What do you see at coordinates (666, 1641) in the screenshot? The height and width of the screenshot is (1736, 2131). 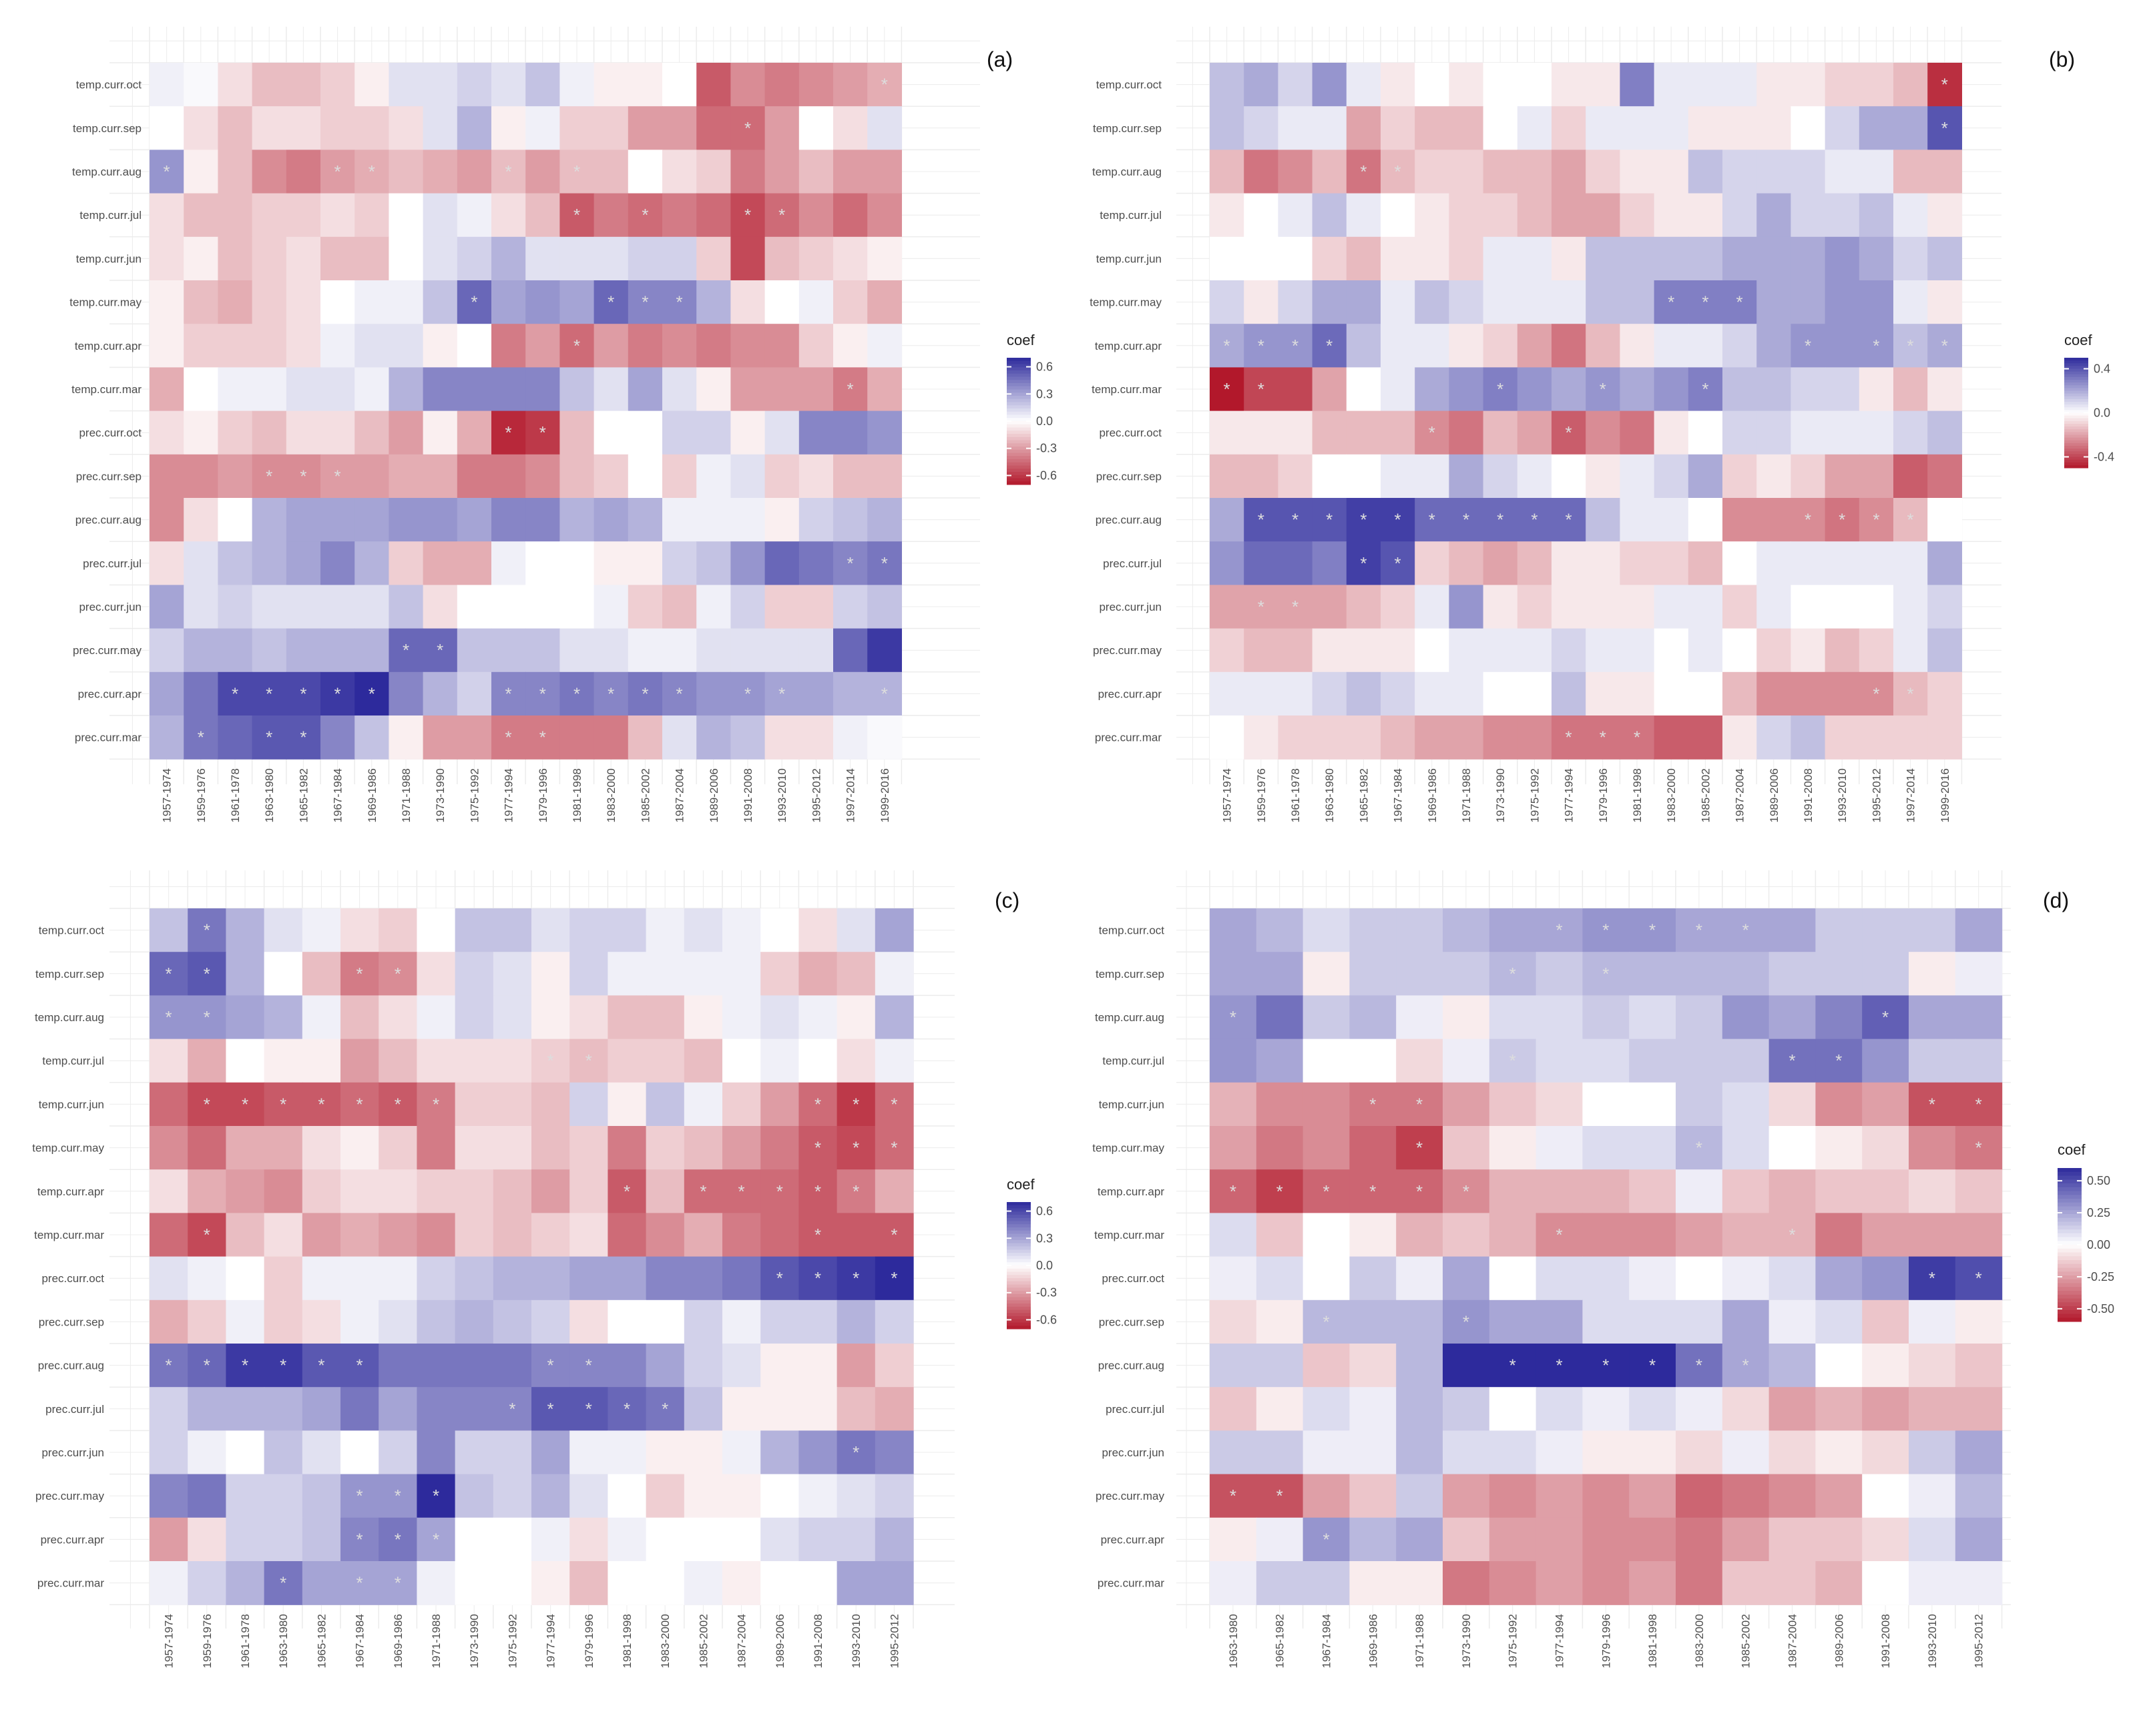 I see `column-label: 1983-2000` at bounding box center [666, 1641].